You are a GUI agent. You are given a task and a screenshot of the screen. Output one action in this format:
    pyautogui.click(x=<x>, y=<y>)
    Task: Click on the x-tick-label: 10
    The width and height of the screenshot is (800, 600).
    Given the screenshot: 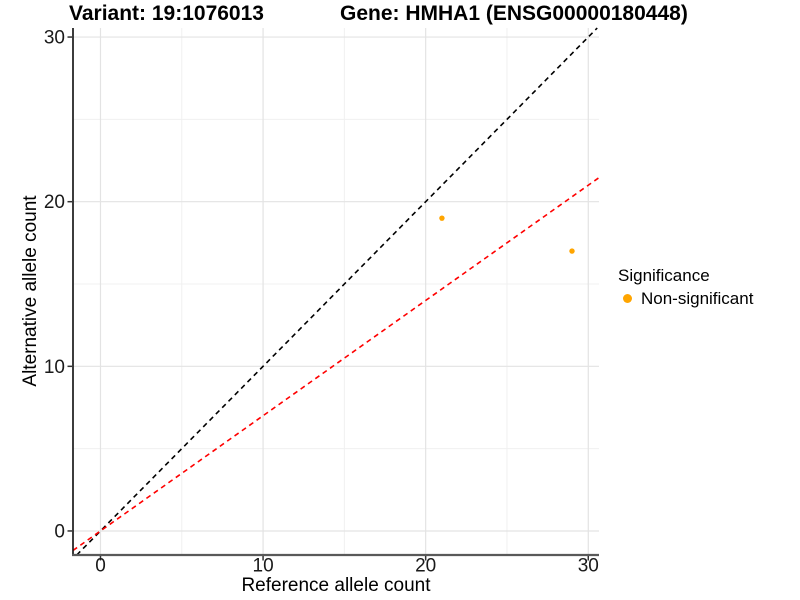 What is the action you would take?
    pyautogui.click(x=263, y=566)
    